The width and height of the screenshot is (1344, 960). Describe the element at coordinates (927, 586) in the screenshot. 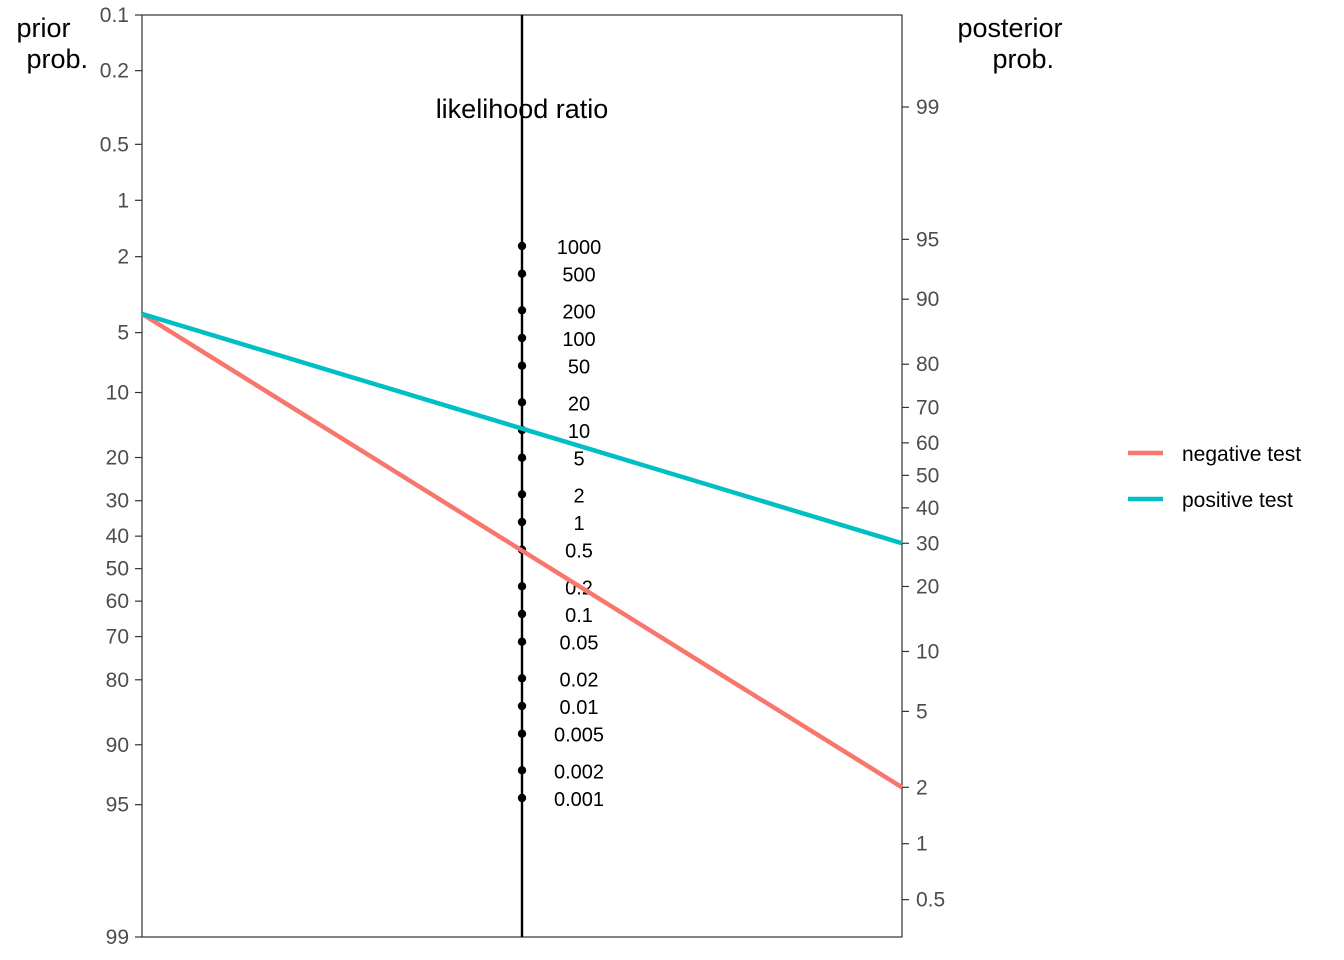

I see `right-axis-tick-label-20: 20` at that location.